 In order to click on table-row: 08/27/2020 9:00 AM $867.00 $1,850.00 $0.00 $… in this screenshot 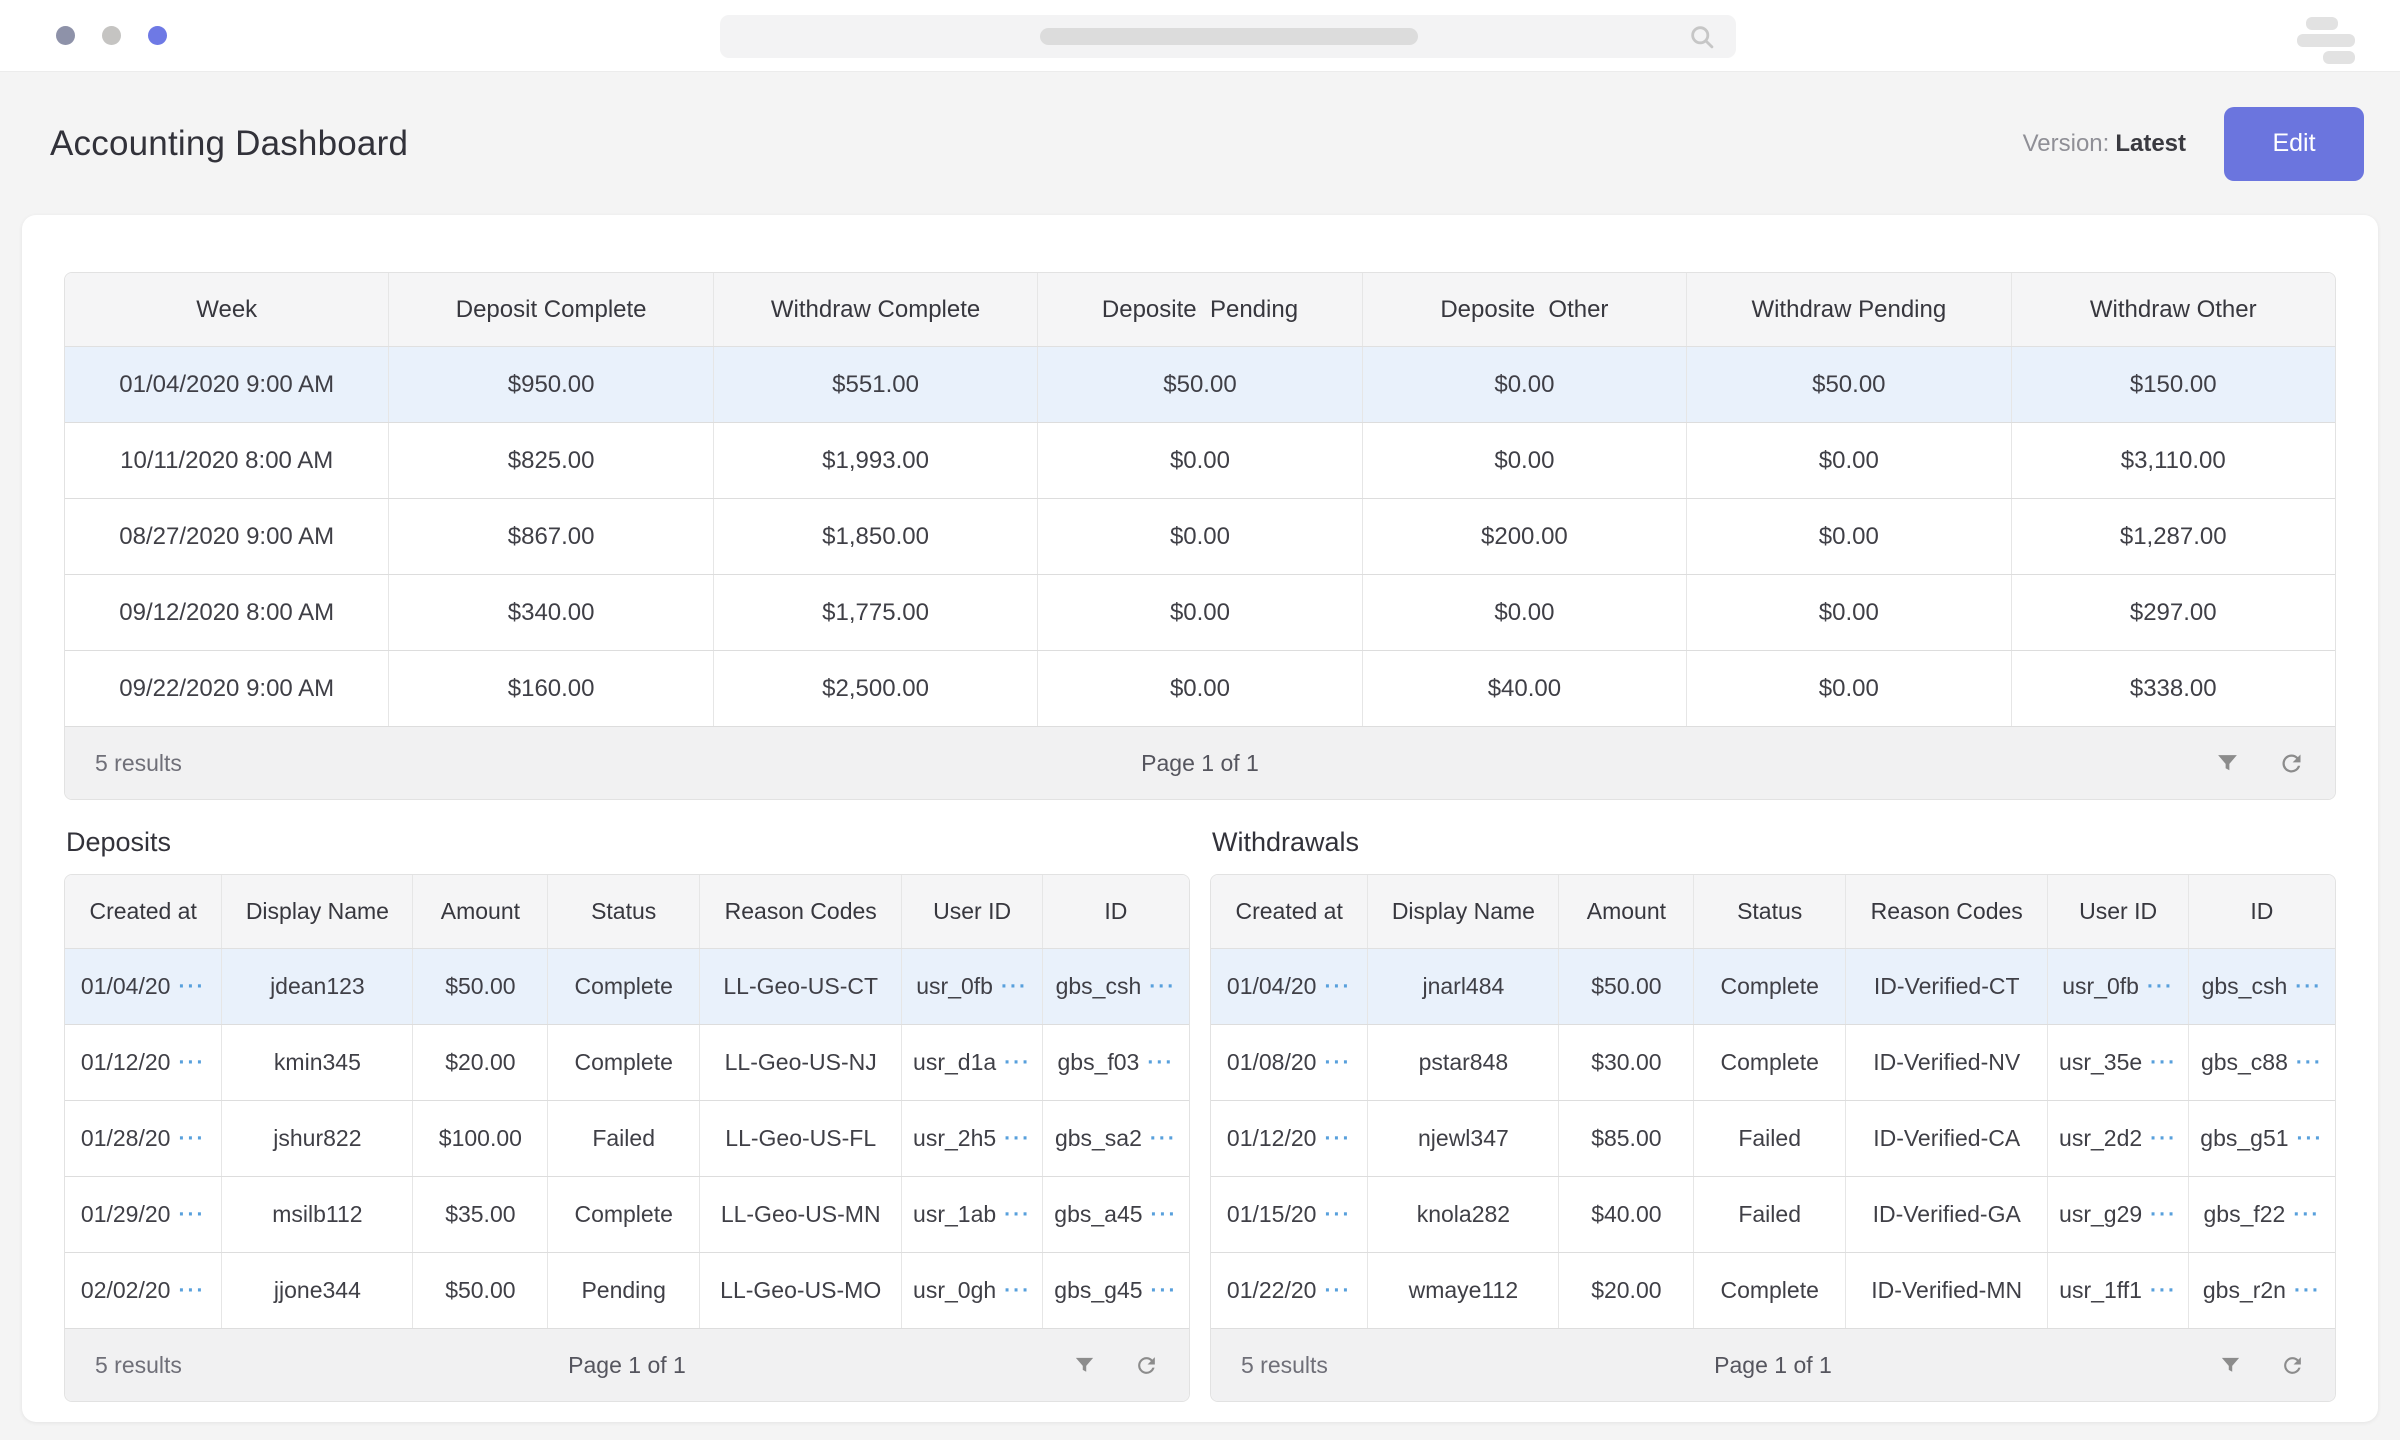, I will do `click(1200, 537)`.